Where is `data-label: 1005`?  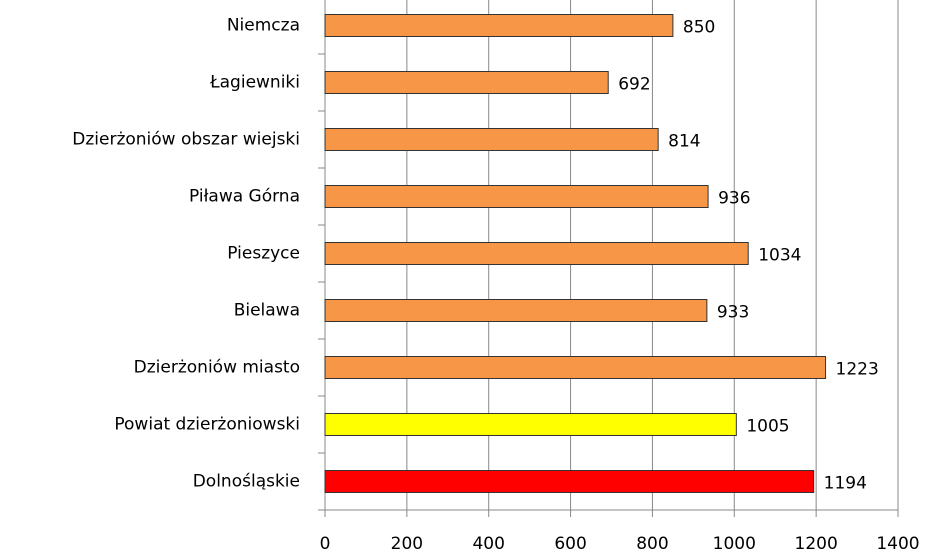 data-label: 1005 is located at coordinates (767, 427).